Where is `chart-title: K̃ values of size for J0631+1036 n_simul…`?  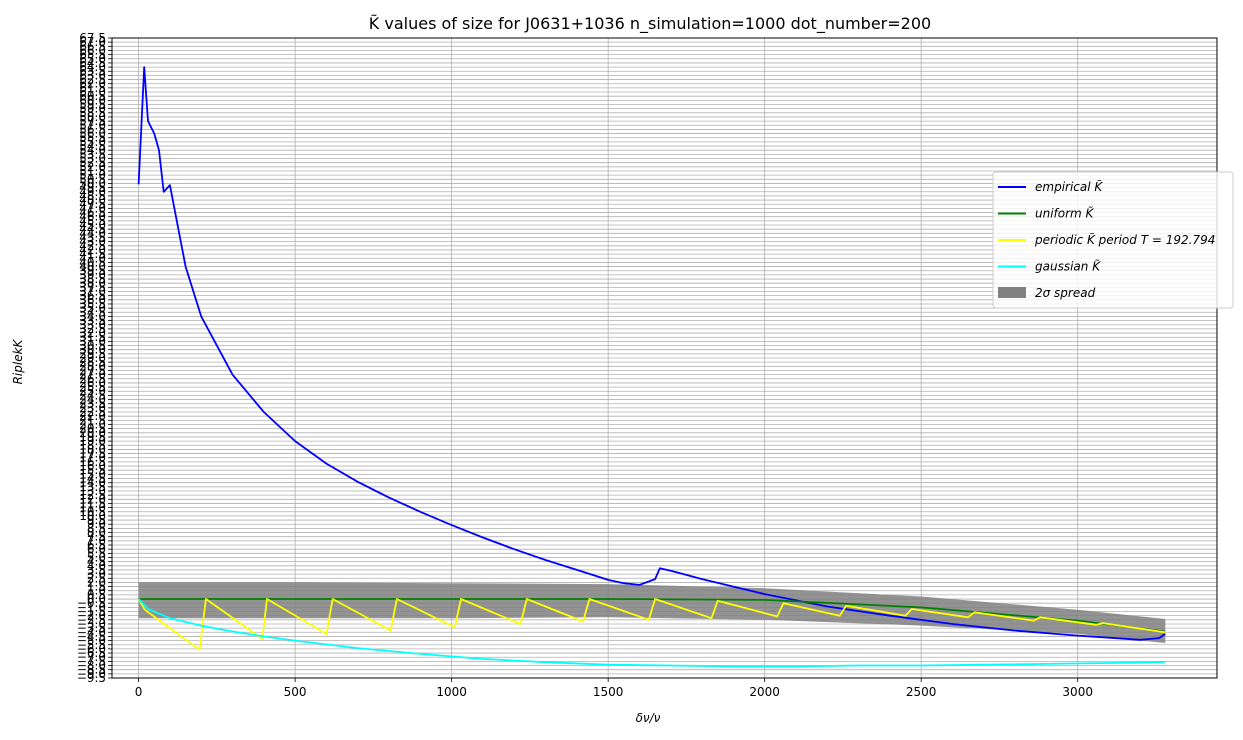 chart-title: K̃ values of size for J0631+1036 n_simul… is located at coordinates (650, 24).